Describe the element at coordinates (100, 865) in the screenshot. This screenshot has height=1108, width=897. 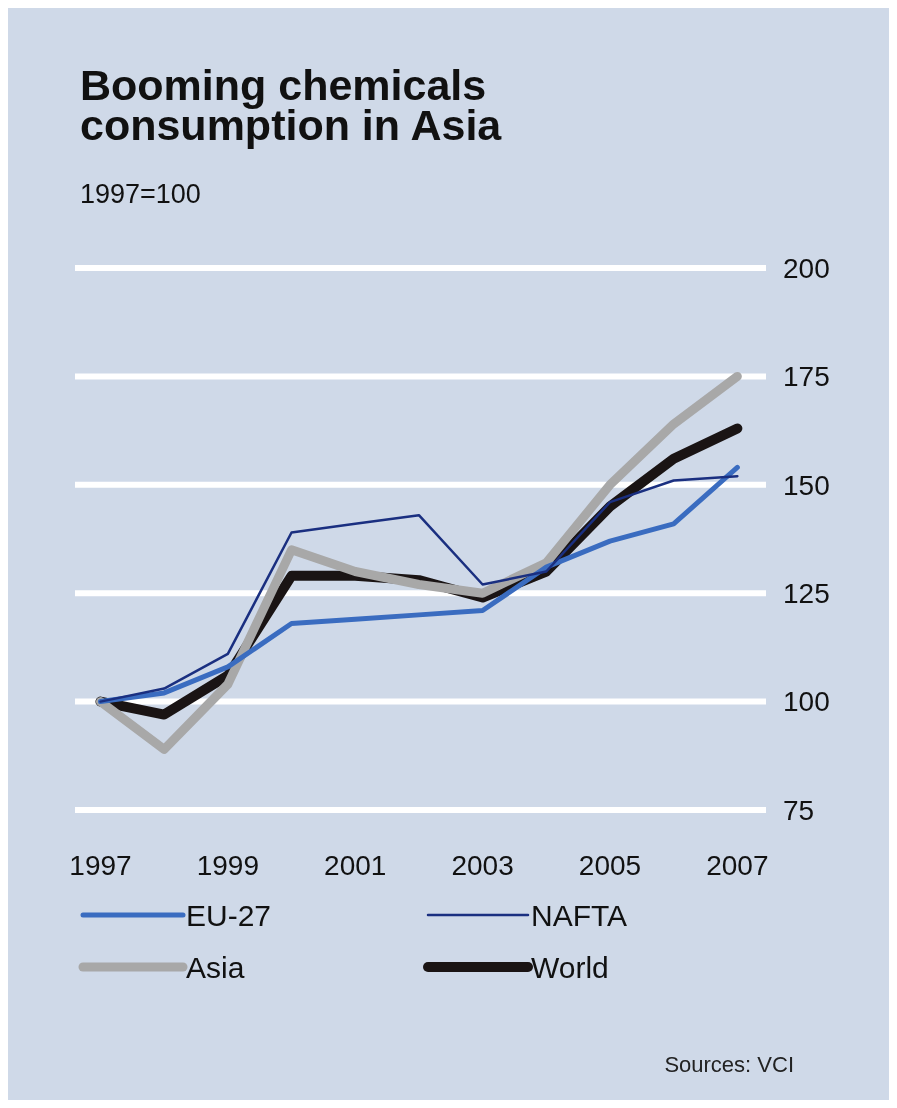
I see `x-tick-label: 1997` at that location.